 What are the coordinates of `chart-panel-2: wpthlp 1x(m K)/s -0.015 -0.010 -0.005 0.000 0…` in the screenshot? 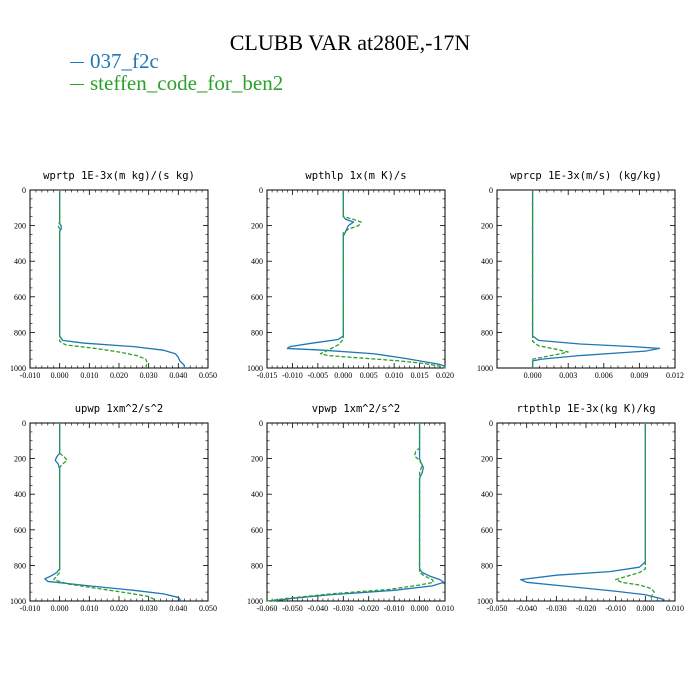 It's located at (350, 275).